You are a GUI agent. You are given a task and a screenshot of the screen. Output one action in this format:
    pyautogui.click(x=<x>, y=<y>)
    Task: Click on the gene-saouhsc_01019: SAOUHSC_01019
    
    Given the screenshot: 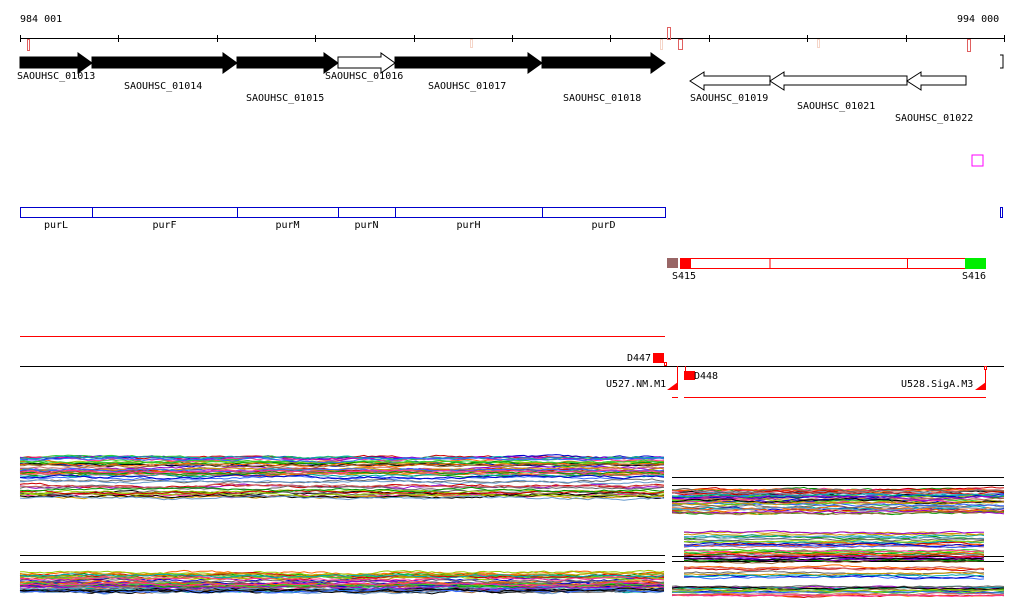 What is the action you would take?
    pyautogui.click(x=730, y=87)
    